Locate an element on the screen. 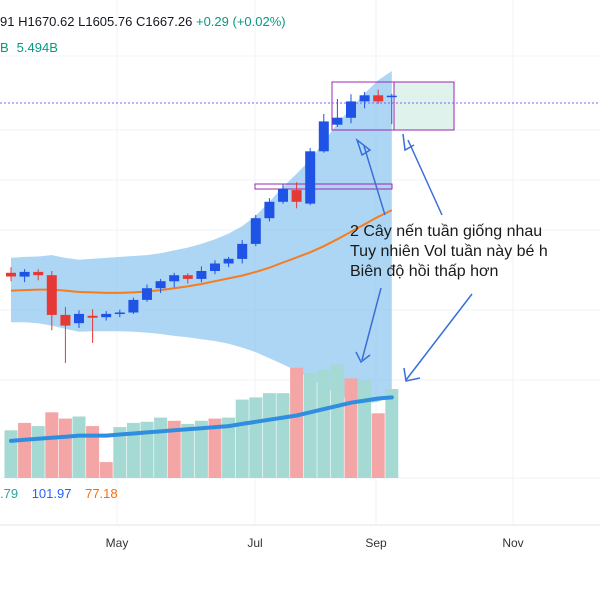 The width and height of the screenshot is (600, 600). indicator-value-a: .79 is located at coordinates (9, 493).